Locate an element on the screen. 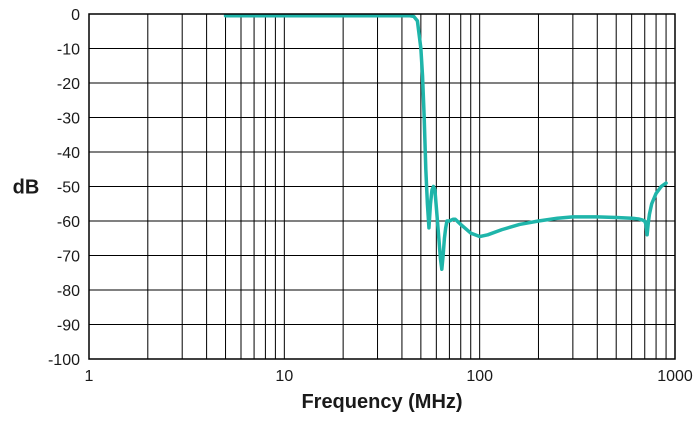 This screenshot has width=696, height=424. y-tick-label: 0 is located at coordinates (75, 15).